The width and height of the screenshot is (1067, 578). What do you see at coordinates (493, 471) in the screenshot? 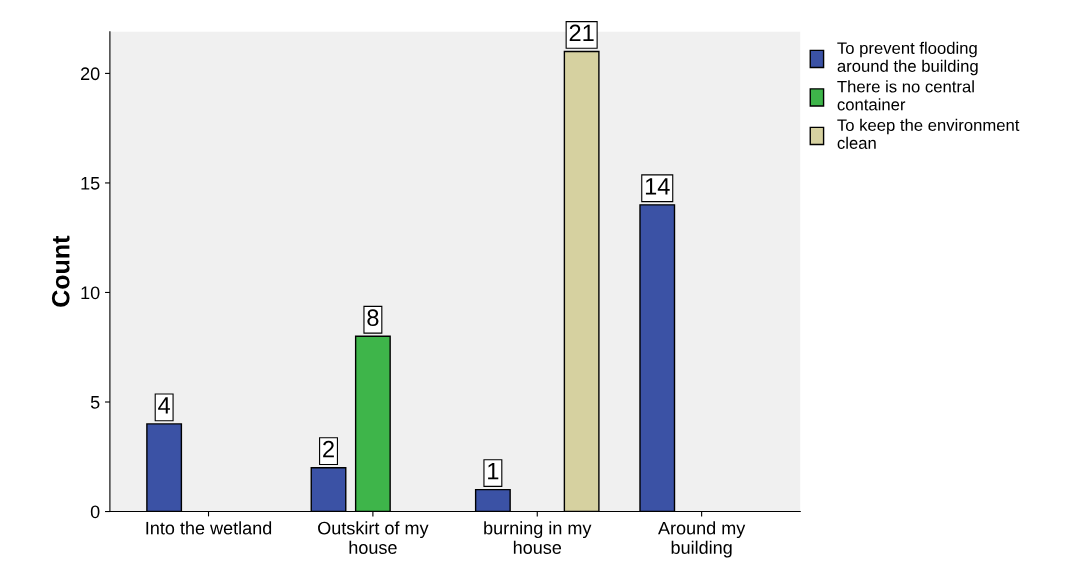
I see `data-label: 1` at bounding box center [493, 471].